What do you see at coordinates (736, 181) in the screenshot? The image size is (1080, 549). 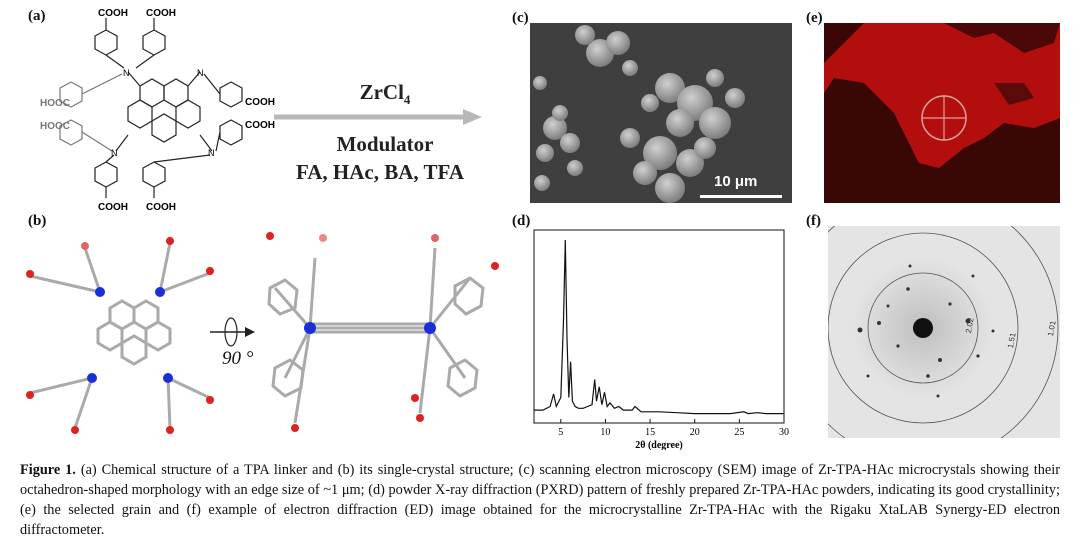 I see `sem-scale-label: 10 μm` at bounding box center [736, 181].